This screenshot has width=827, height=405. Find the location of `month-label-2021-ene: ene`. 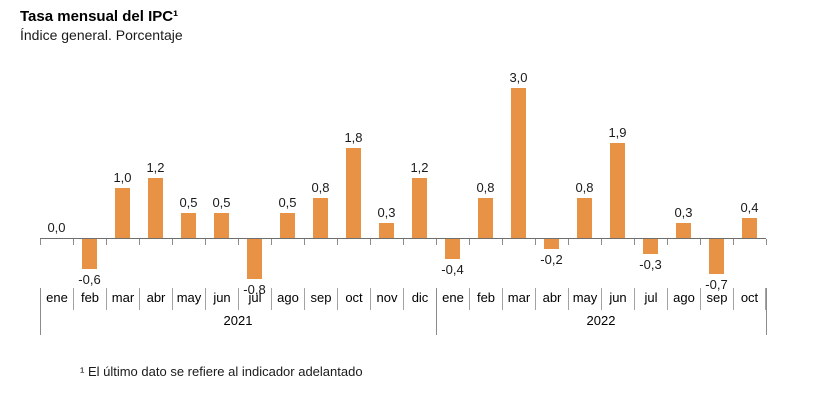

month-label-2021-ene: ene is located at coordinates (56, 299).